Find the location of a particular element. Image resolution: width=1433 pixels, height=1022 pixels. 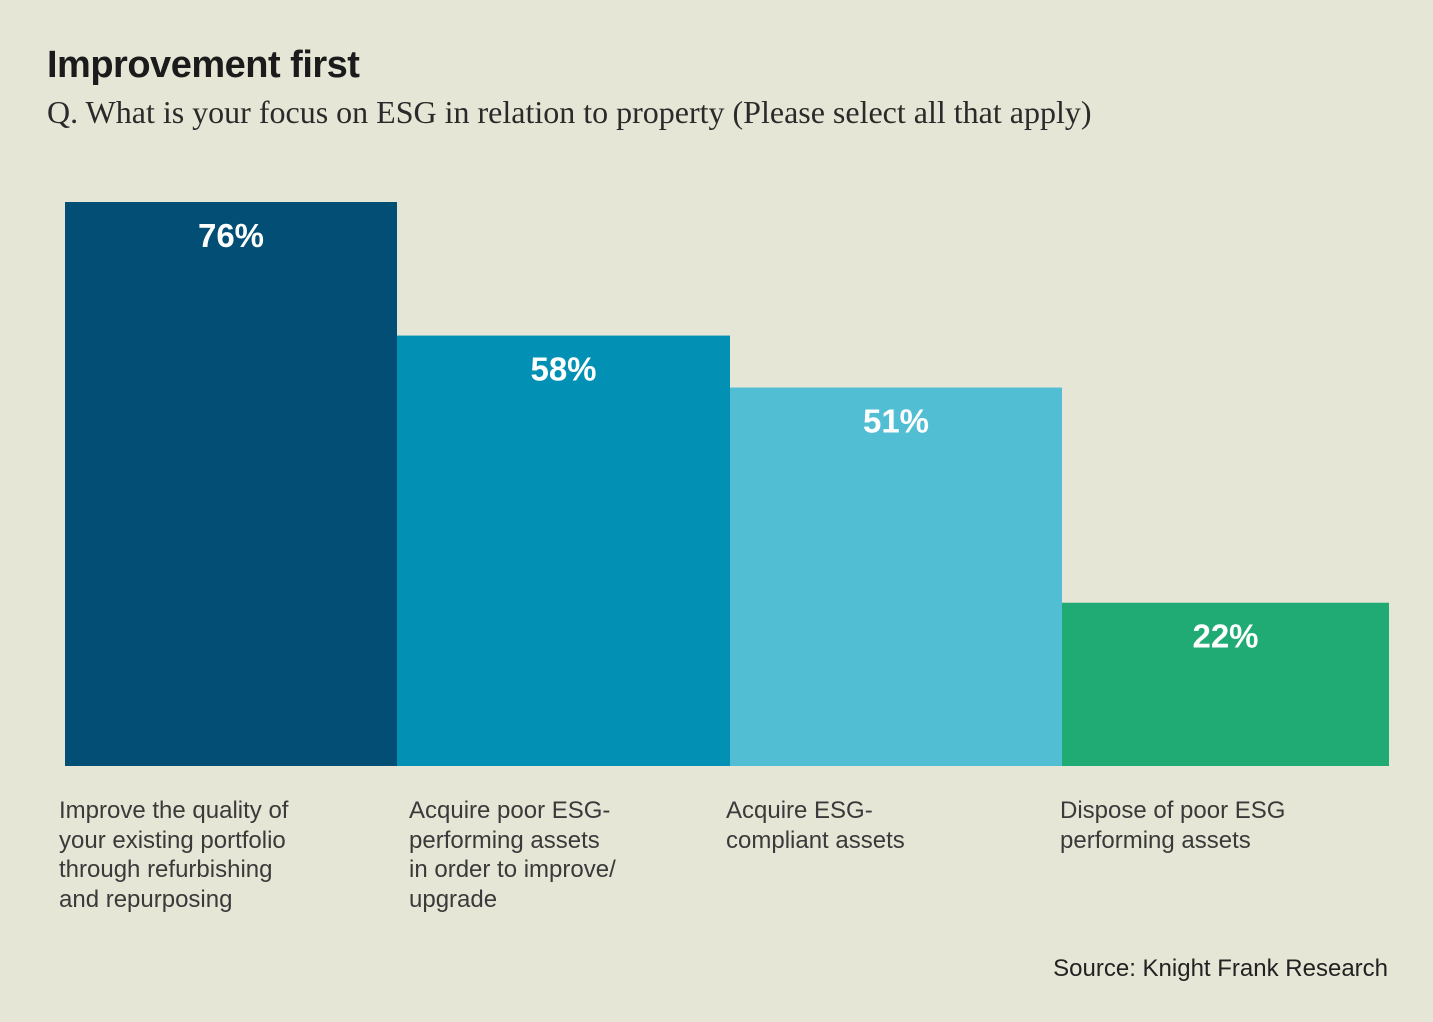

bar-dispose-poor is located at coordinates (1225, 684).